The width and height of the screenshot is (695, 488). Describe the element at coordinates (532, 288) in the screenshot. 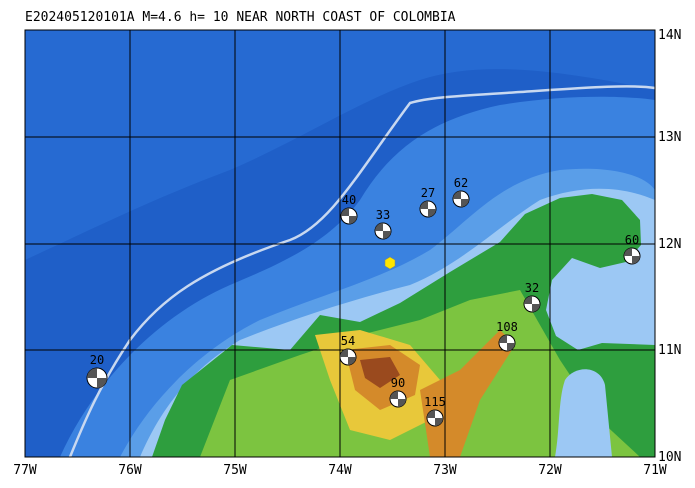

I see `event-depth: 32` at that location.